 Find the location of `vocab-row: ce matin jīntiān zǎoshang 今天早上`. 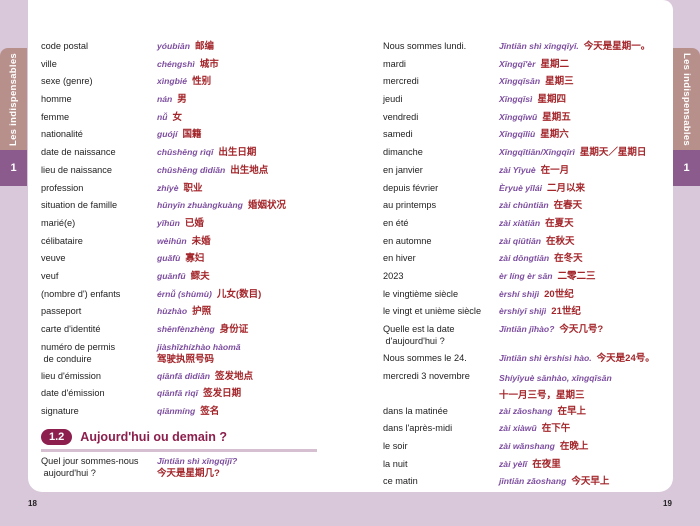

vocab-row: ce matin jīntiān zǎoshang 今天早上 is located at coordinates (528, 484).